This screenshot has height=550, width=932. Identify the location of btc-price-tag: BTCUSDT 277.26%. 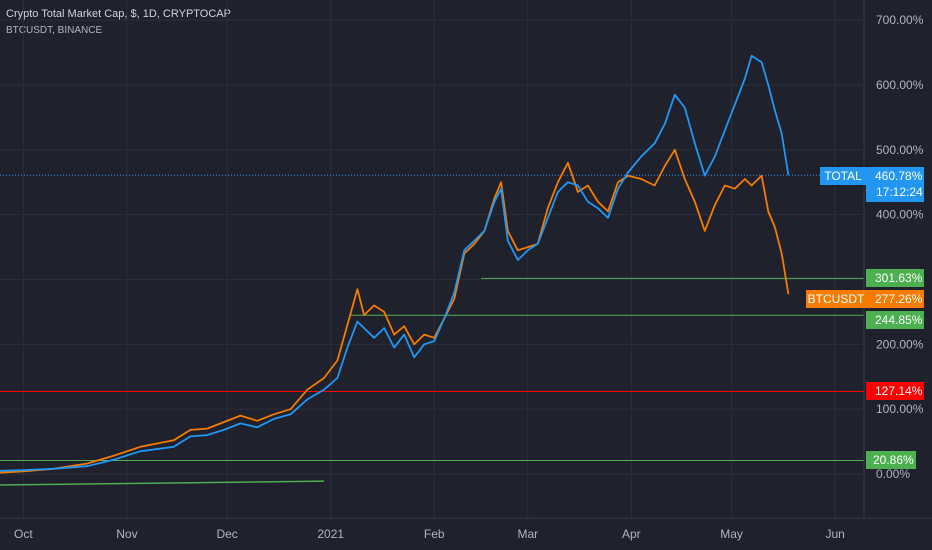
(865, 299).